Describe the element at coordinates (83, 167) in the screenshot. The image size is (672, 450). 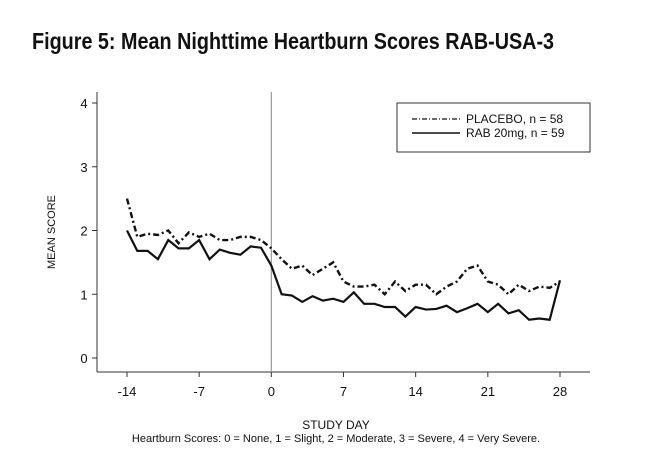
I see `y-tick-label: 3` at that location.